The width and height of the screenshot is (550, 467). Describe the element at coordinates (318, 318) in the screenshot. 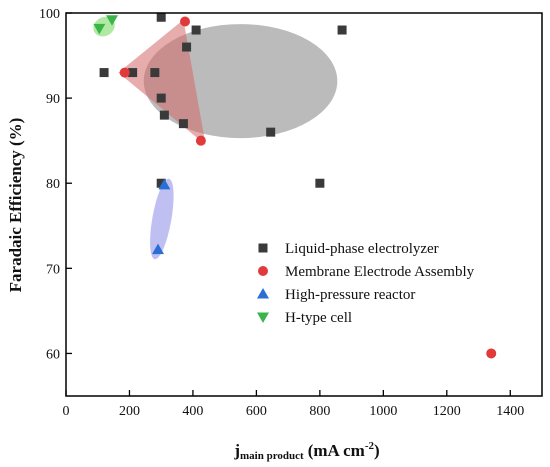

I see `legend-label-3: H-type cell` at that location.